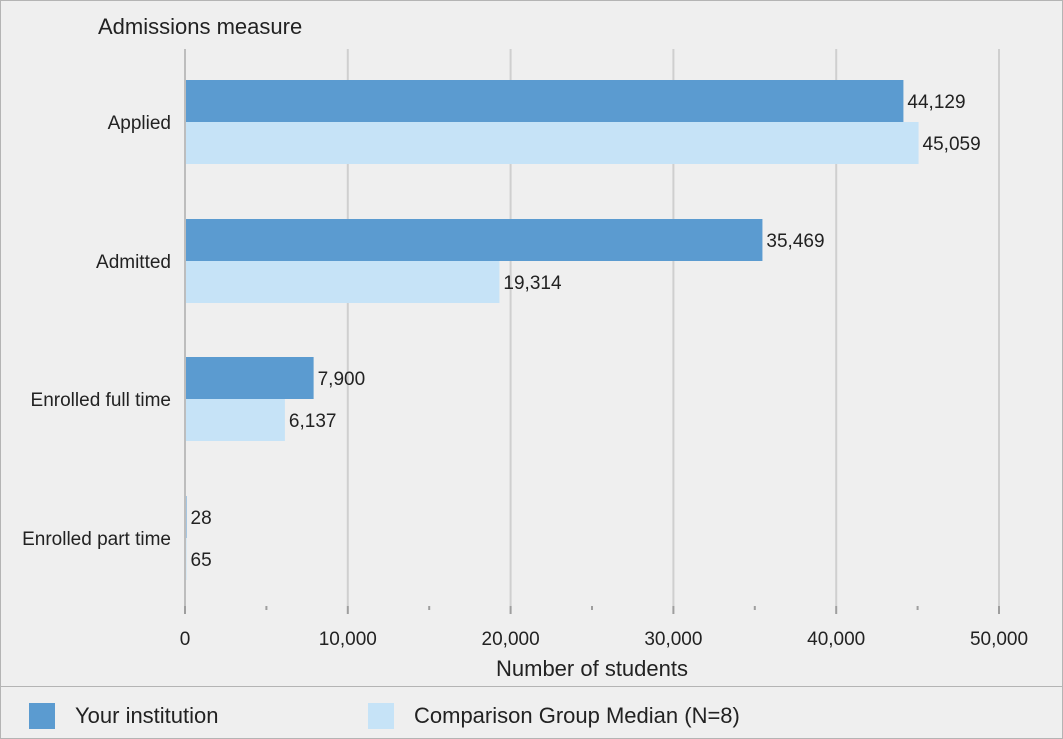  What do you see at coordinates (999, 639) in the screenshot?
I see `x-tick-label: 50,000` at bounding box center [999, 639].